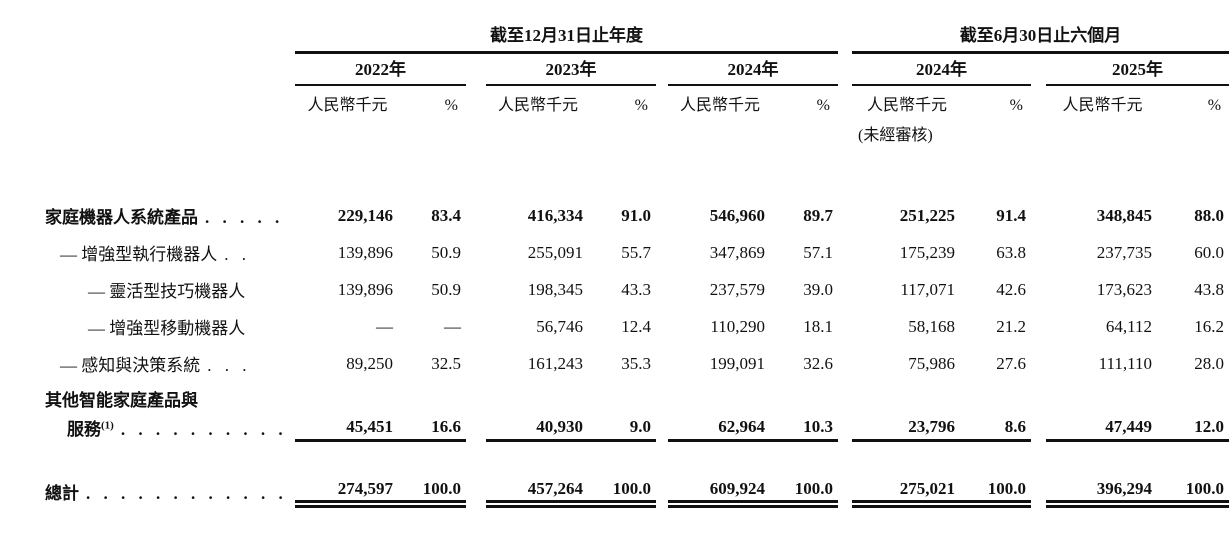 The image size is (1230, 543). What do you see at coordinates (907, 428) in the screenshot?
I see `cell-value: 23,796` at bounding box center [907, 428].